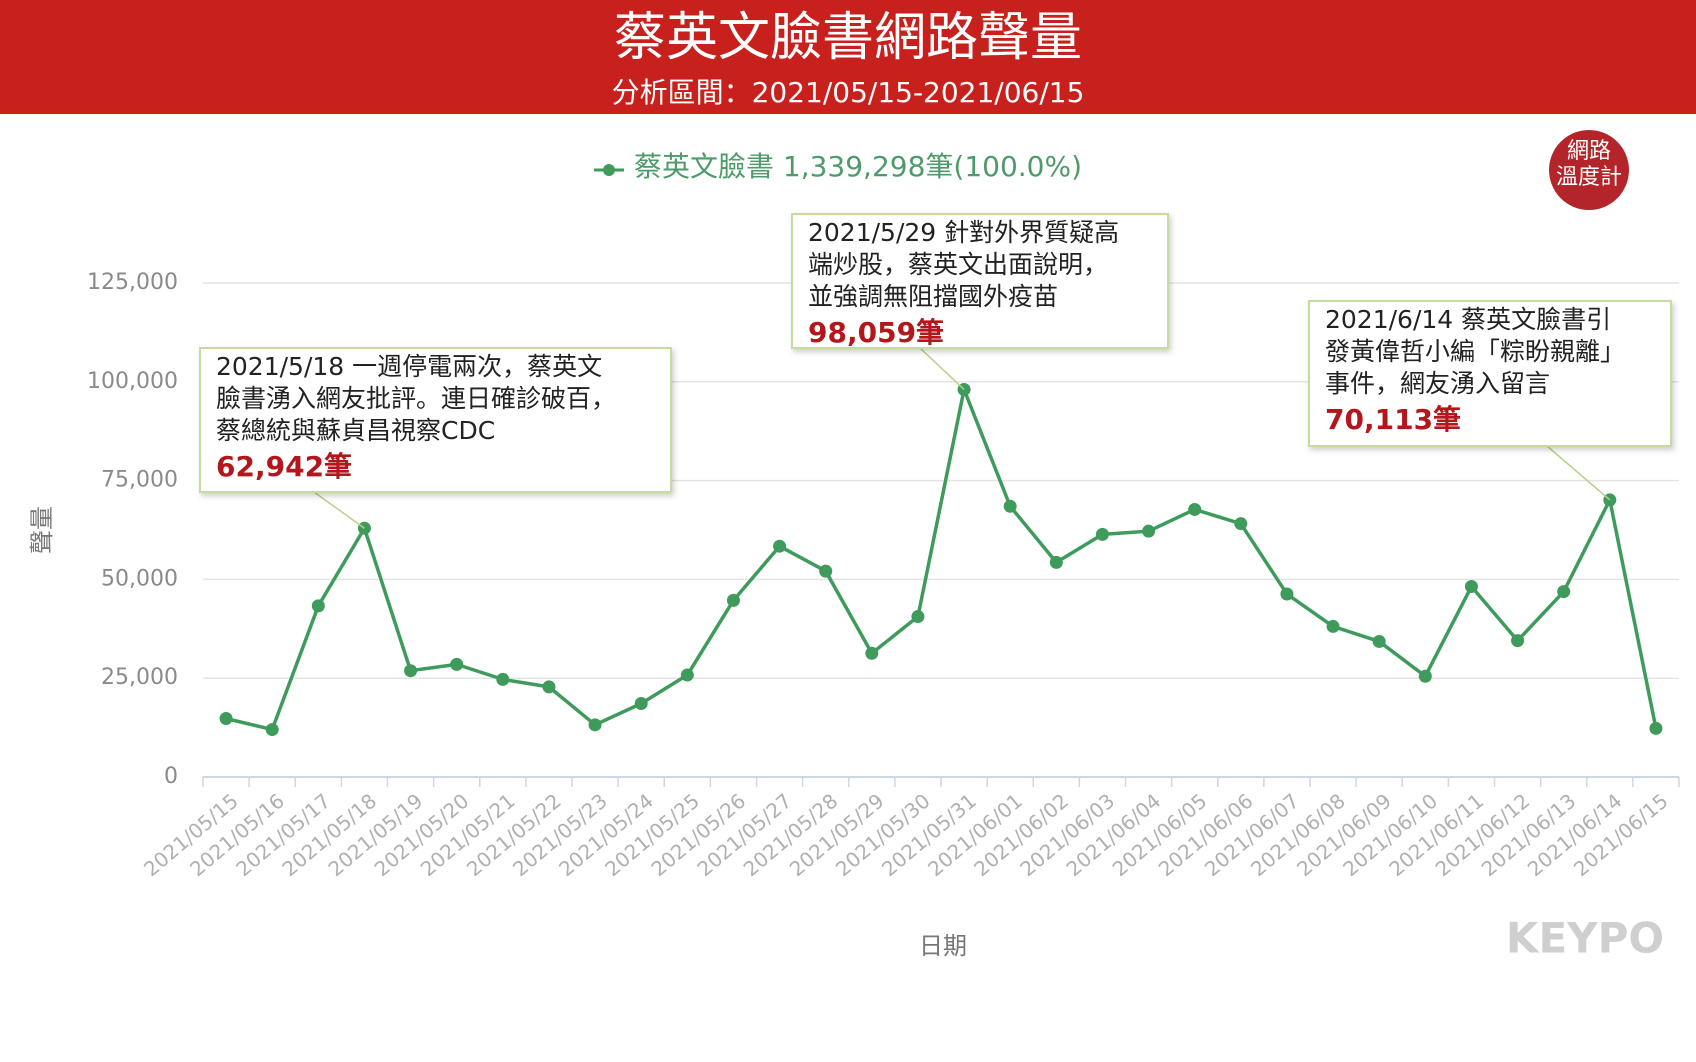  Describe the element at coordinates (1585, 938) in the screenshot. I see `watermark: KEYPO` at that location.